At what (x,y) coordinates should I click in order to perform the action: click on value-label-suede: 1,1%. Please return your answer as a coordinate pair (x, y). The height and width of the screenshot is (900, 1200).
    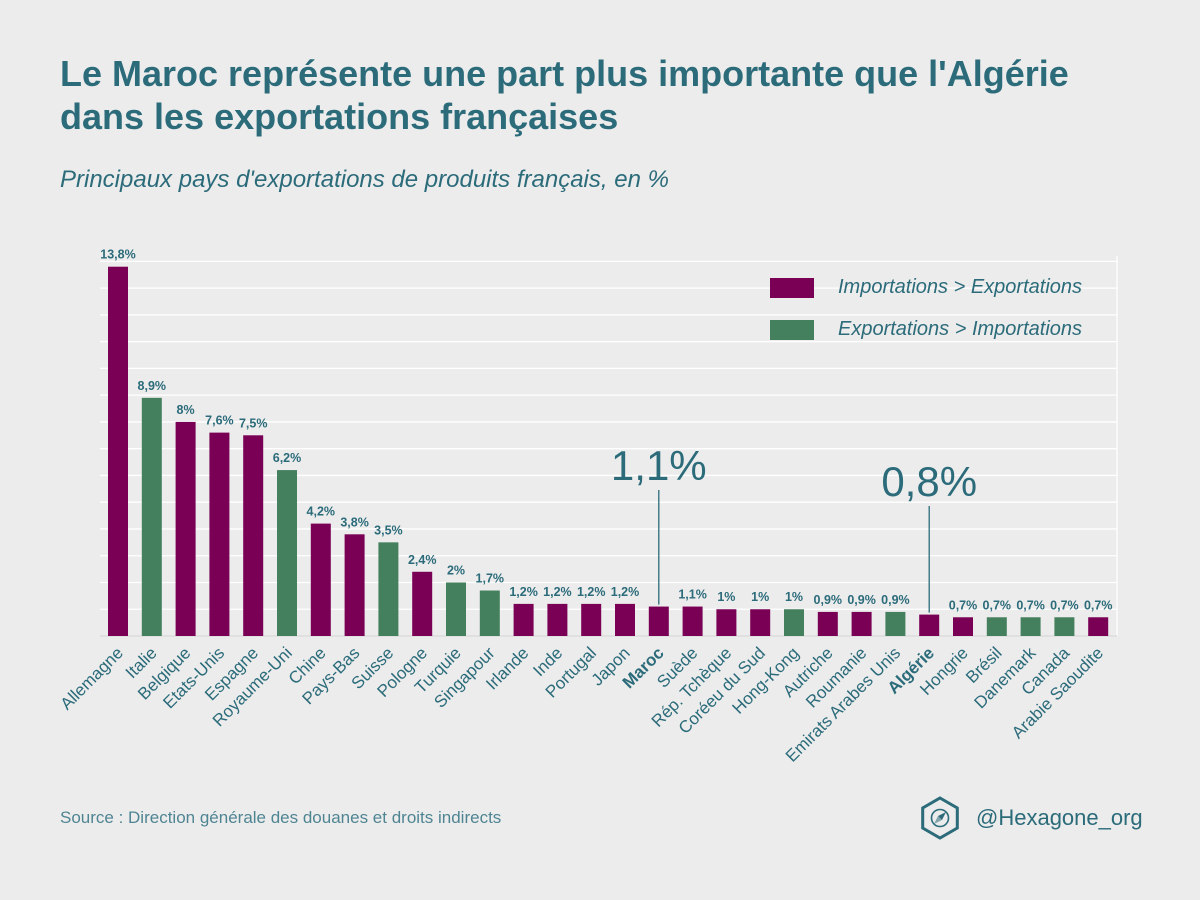
    Looking at the image, I should click on (692, 595).